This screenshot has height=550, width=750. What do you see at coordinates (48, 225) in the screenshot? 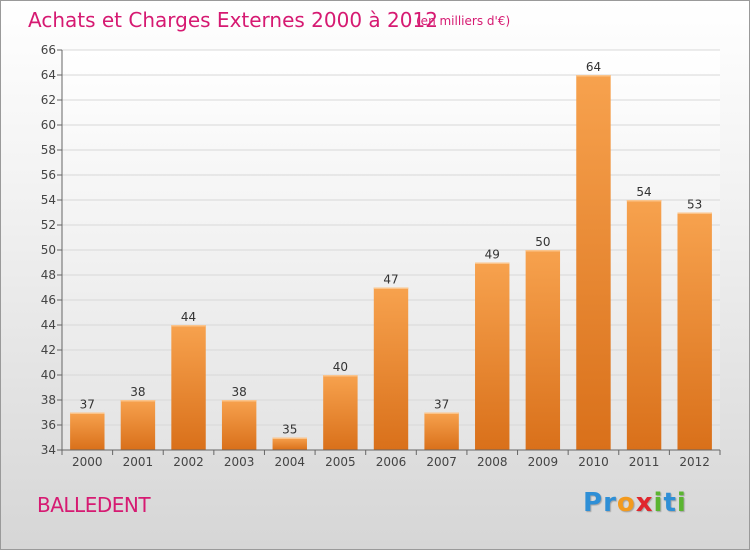
I see `y-tick-label: 52` at bounding box center [48, 225].